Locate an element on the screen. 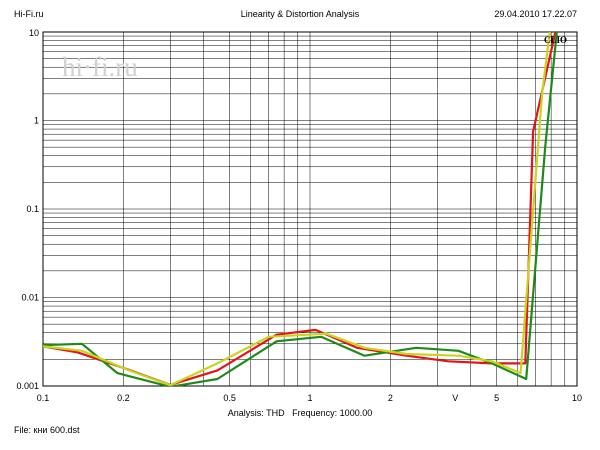 This screenshot has height=450, width=600. header-left-label: Hi-Fi.ru is located at coordinates (29, 14).